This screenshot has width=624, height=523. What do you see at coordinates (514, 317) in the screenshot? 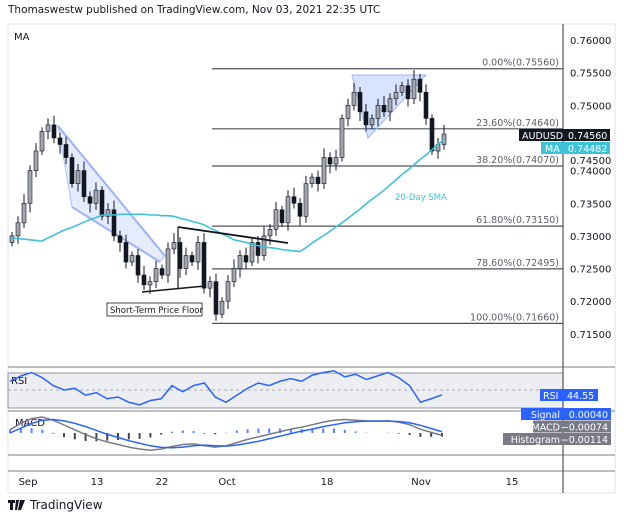
I see `fib-level-label: 100.00%(0.71660)` at bounding box center [514, 317].